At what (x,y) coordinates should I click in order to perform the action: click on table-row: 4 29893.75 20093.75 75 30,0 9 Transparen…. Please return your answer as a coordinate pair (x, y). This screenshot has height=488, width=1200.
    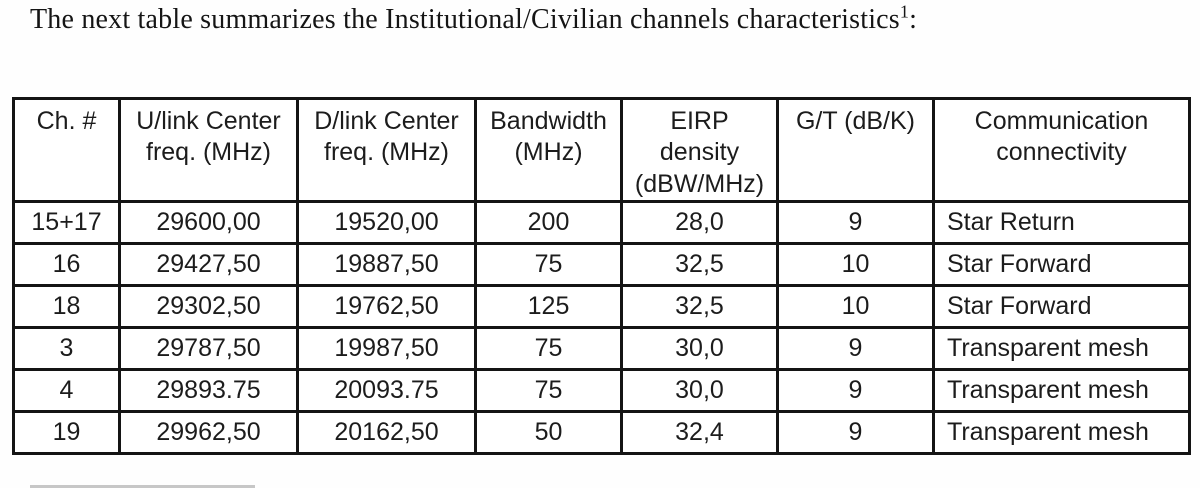
    Looking at the image, I should click on (601, 390).